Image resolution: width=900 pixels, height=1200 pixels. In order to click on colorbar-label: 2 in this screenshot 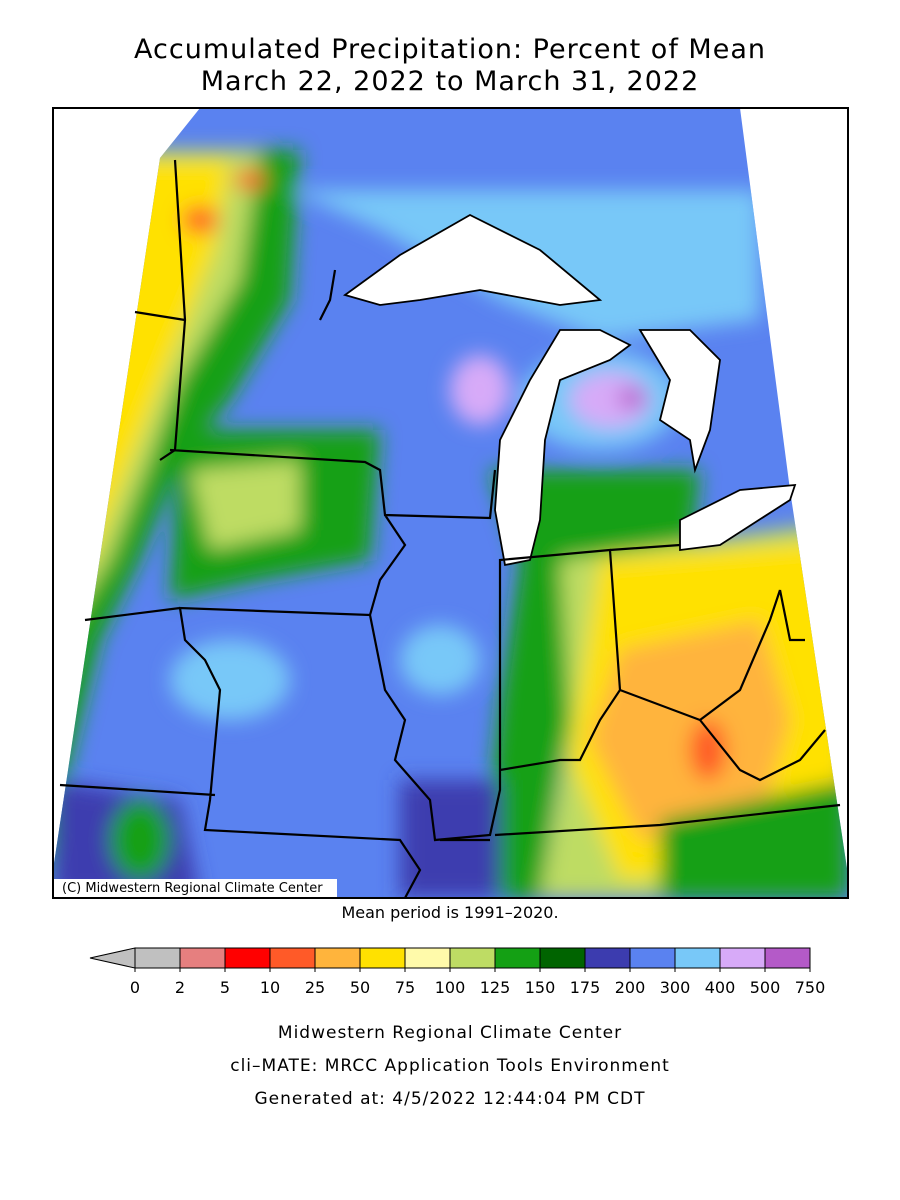, I will do `click(180, 987)`.